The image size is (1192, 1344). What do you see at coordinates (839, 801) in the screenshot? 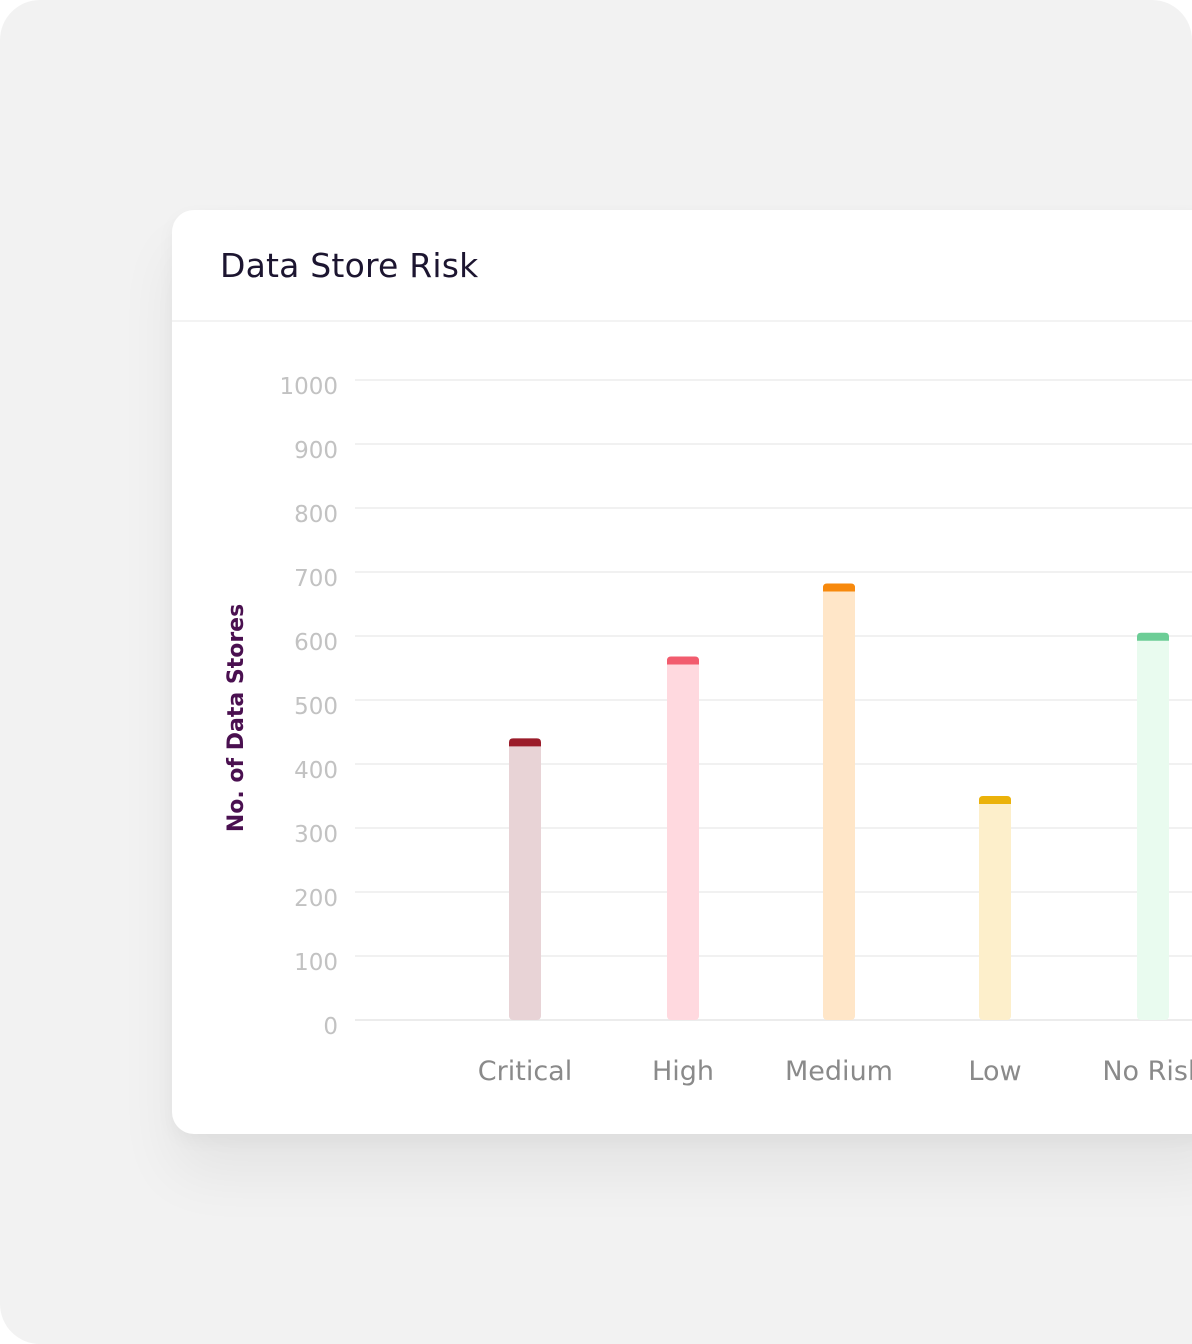
I see `bar-medium` at bounding box center [839, 801].